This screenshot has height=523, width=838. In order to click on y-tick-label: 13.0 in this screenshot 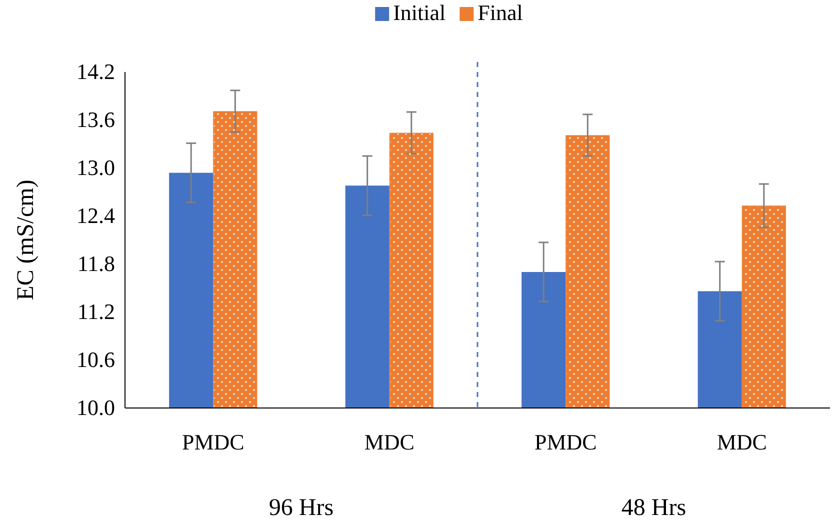, I will do `click(95, 167)`.